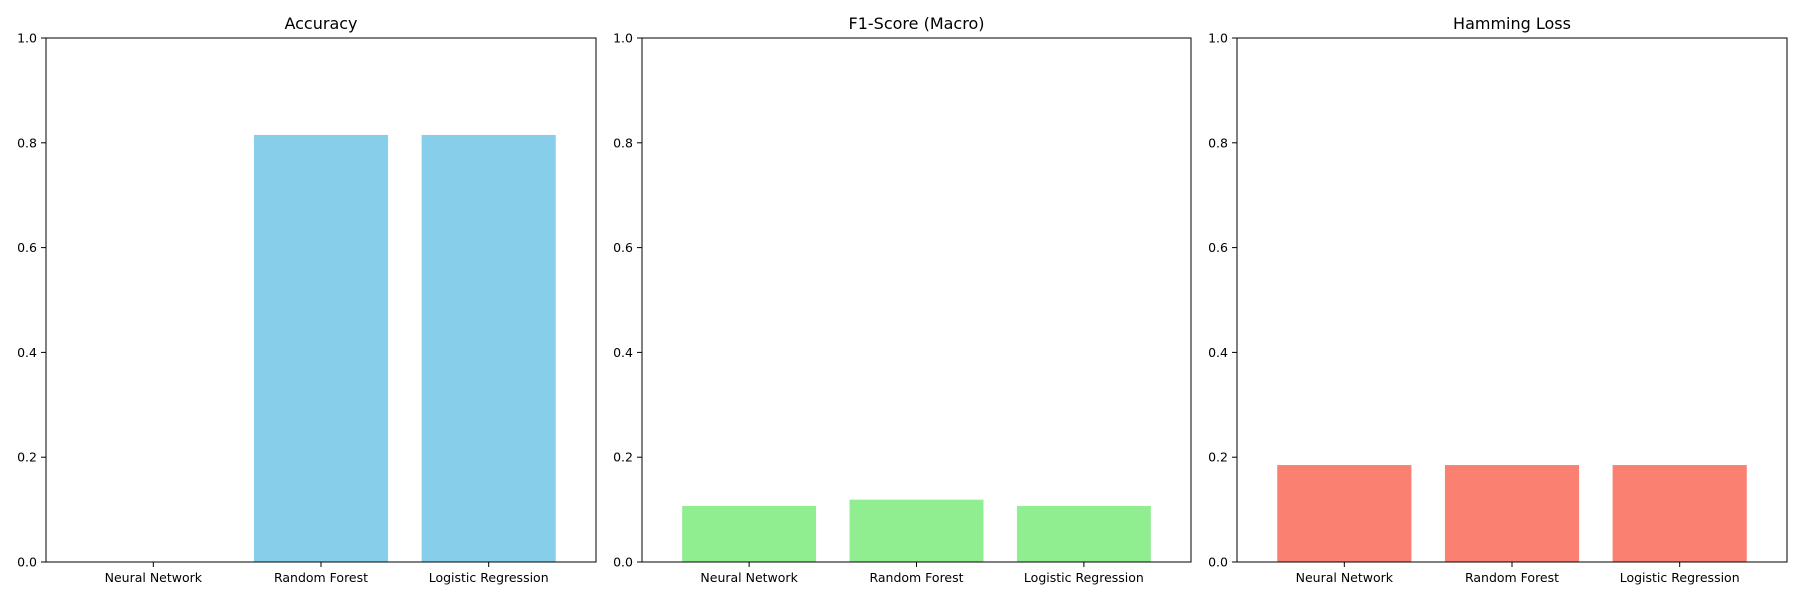 Image resolution: width=1800 pixels, height=600 pixels. I want to click on chart-title: Accuracy, so click(320, 23).